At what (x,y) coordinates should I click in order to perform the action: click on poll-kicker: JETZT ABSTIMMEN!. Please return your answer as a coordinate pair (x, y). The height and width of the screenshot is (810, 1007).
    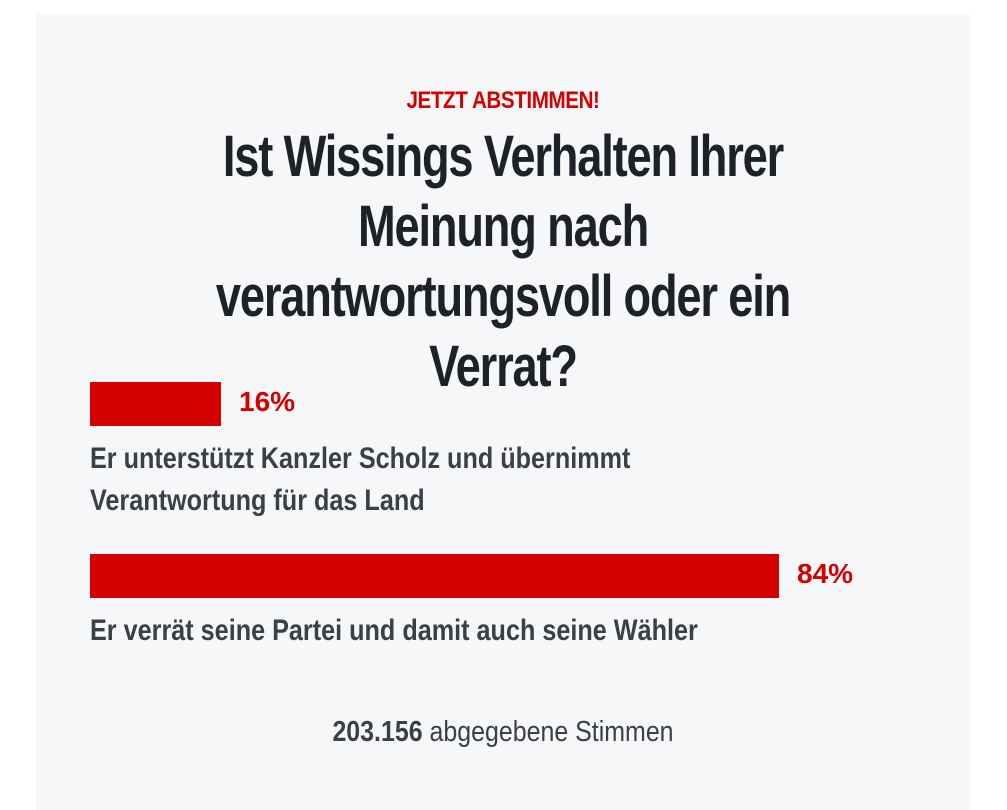
    Looking at the image, I should click on (503, 100).